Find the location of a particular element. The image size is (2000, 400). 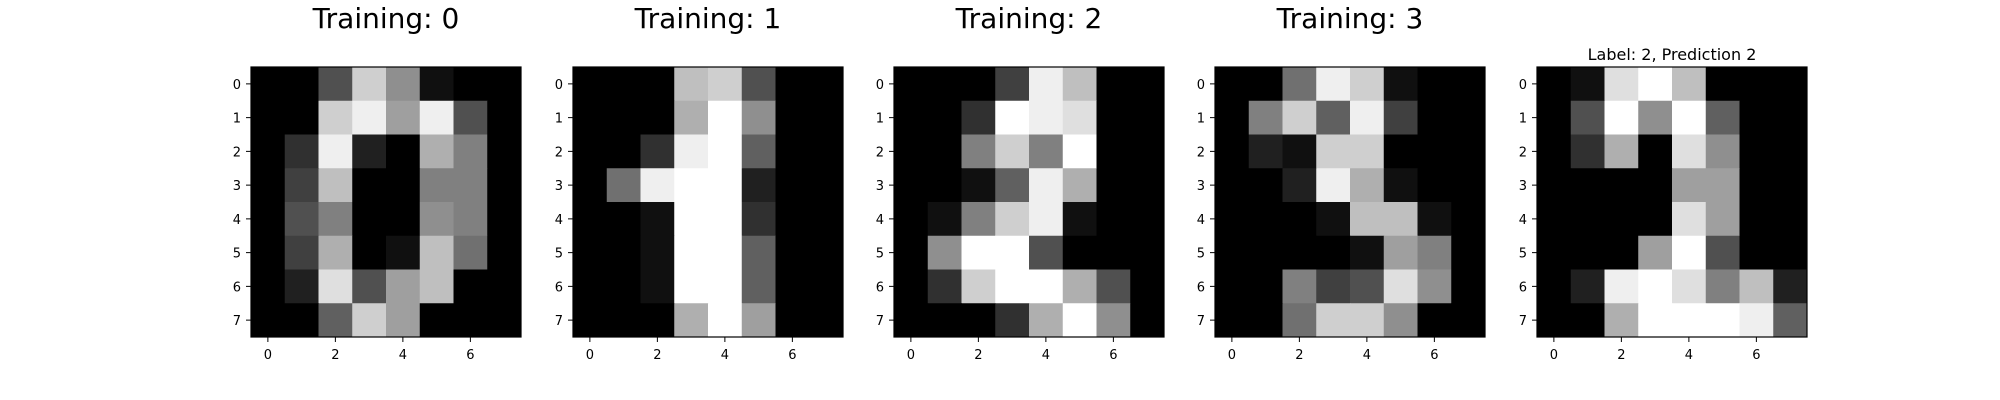

digit-panel-4: Label: 2, Prediction 2 0 1 2 3 4 5 6 7 0 2 4 6 is located at coordinates (1663, 204).